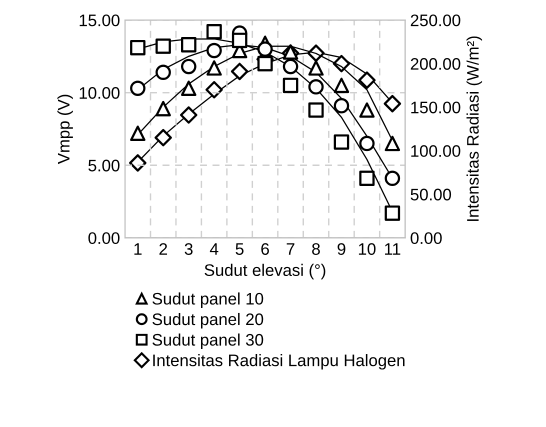 The width and height of the screenshot is (546, 427). I want to click on y-tick-label: 0.00, so click(104, 238).